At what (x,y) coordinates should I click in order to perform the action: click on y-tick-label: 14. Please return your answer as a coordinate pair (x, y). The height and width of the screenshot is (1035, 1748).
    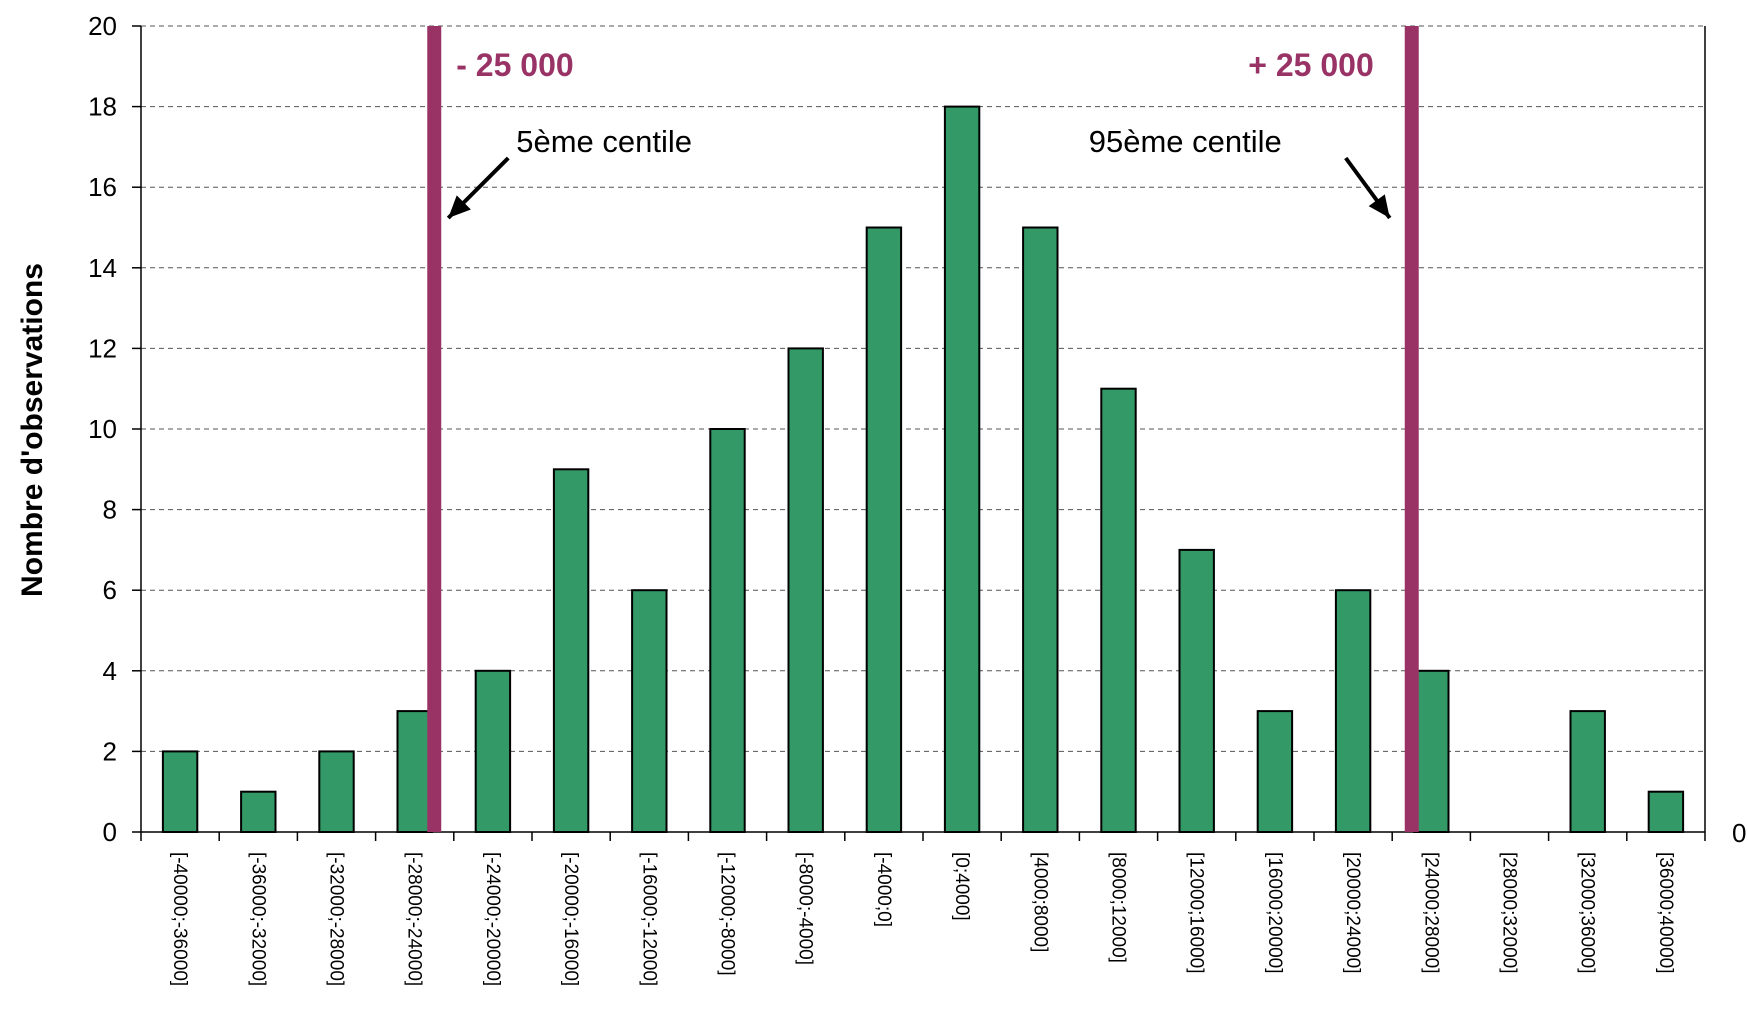
    Looking at the image, I should click on (102, 268).